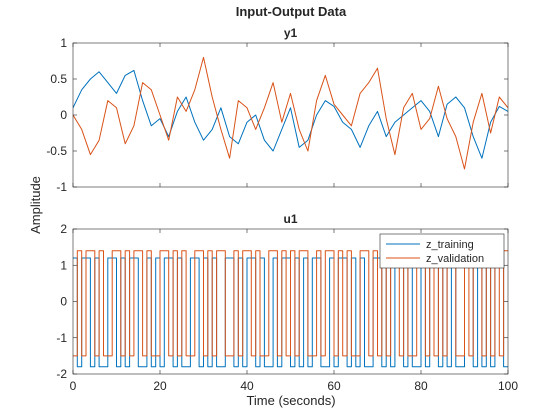 The height and width of the screenshot is (420, 560). I want to click on x-tick-label: 20, so click(160, 386).